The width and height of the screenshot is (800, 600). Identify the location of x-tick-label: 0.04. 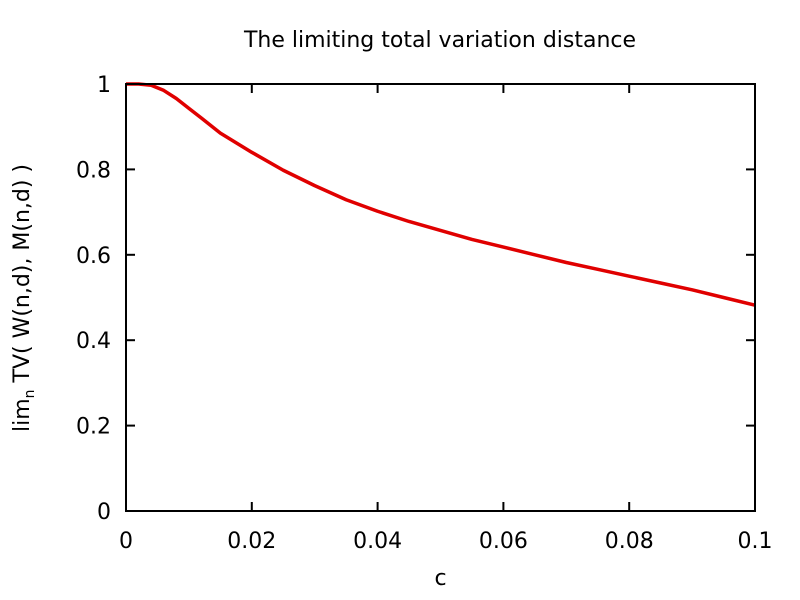
(377, 541).